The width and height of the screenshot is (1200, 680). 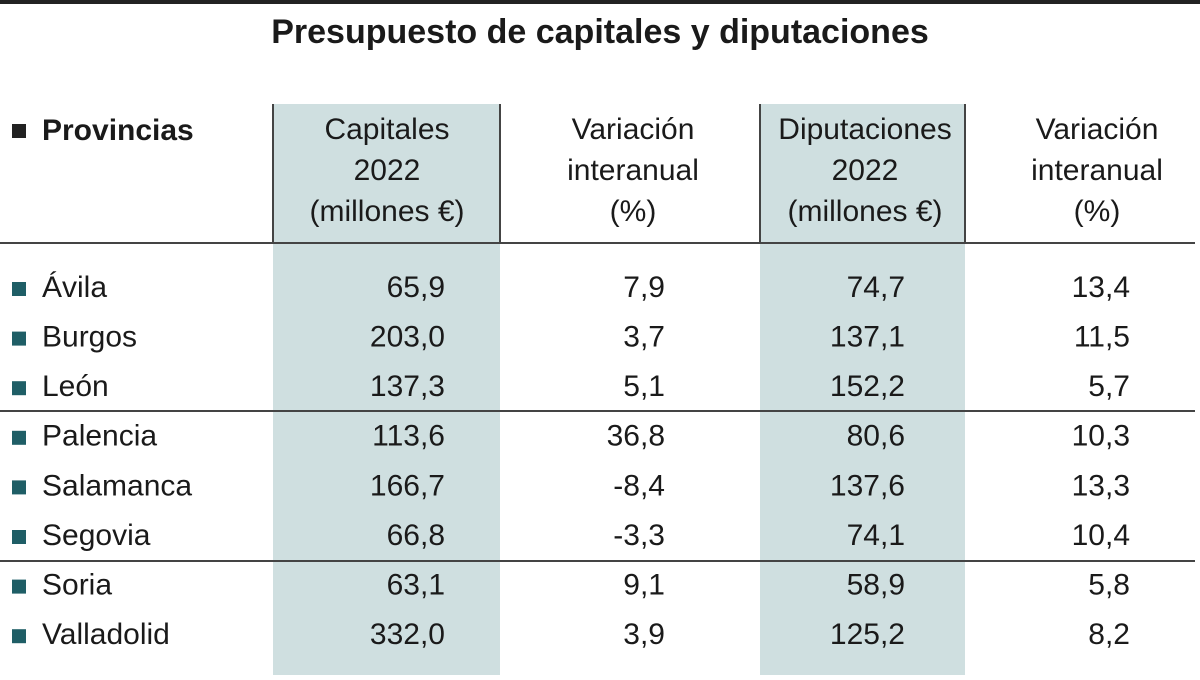 I want to click on province-name: Segovia, so click(x=96, y=535).